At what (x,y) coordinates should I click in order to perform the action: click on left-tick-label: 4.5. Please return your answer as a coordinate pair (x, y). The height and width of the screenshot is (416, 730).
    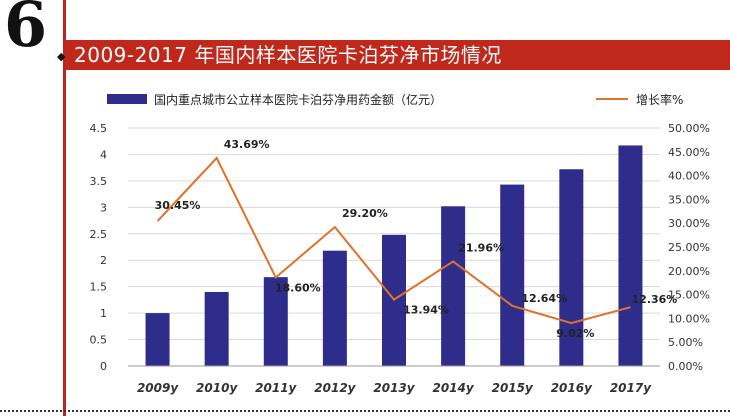
    Looking at the image, I should click on (99, 128).